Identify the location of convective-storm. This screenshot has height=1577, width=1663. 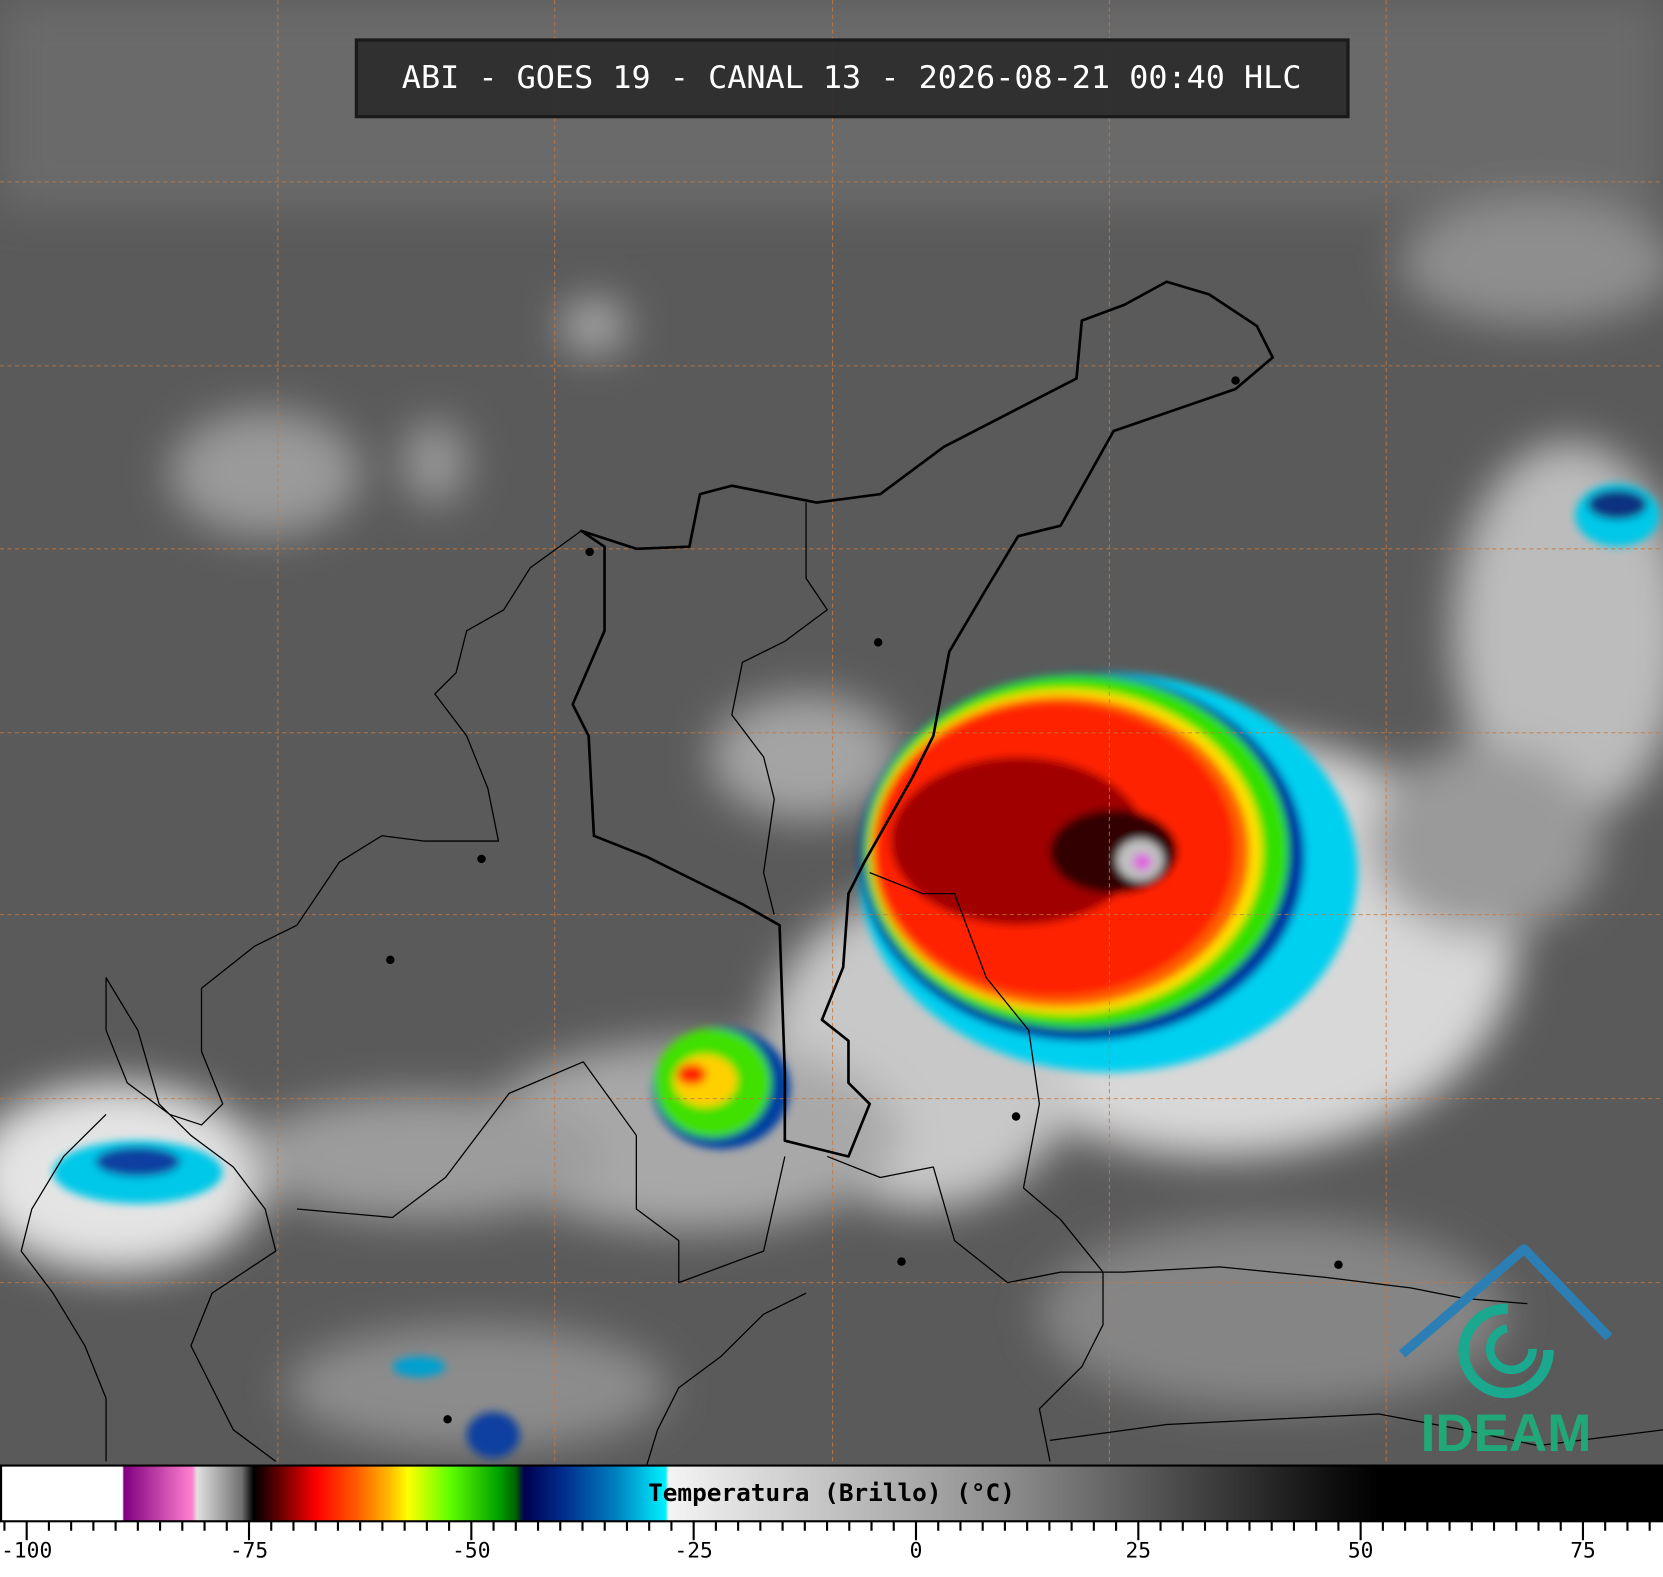
(1005, 911).